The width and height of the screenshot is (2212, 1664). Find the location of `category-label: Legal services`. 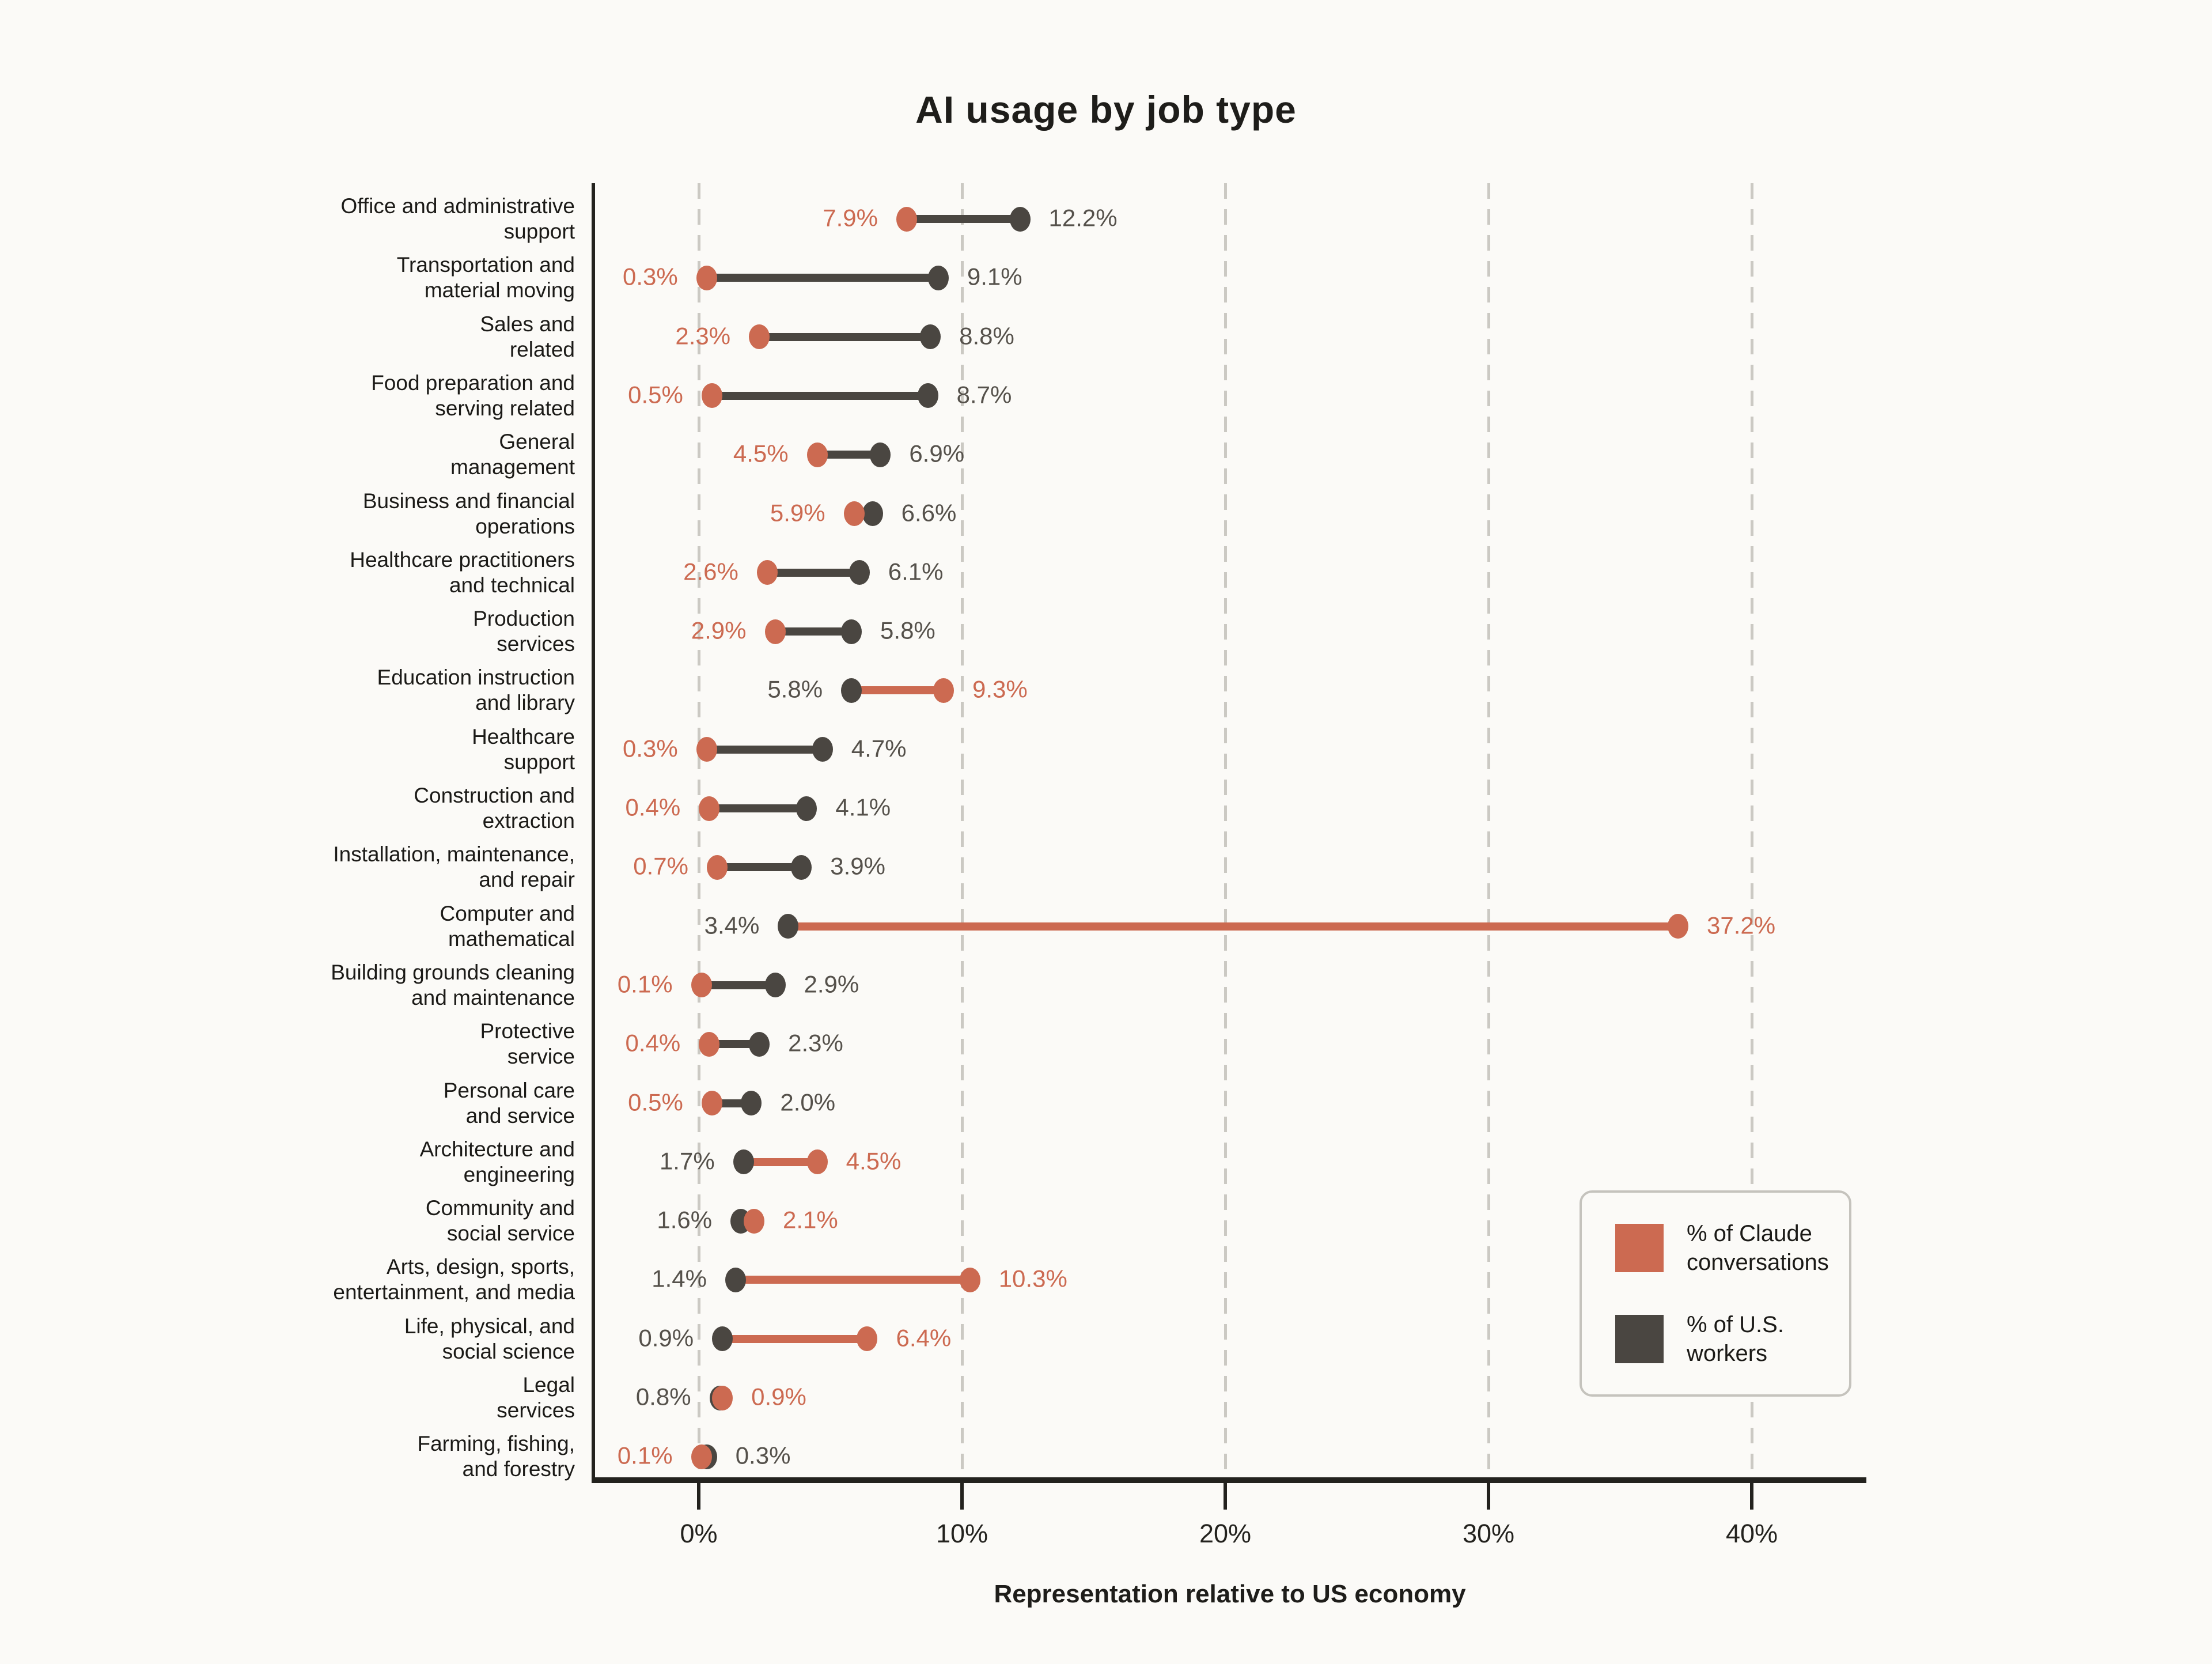

category-label: Legal services is located at coordinates (536, 1398).